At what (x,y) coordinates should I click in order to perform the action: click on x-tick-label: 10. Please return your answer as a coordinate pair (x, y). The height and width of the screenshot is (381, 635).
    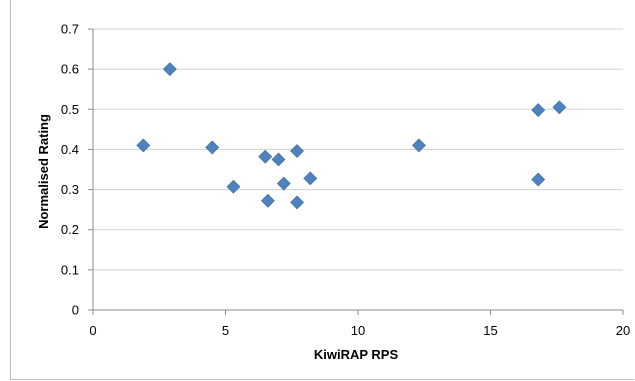
    Looking at the image, I should click on (358, 330).